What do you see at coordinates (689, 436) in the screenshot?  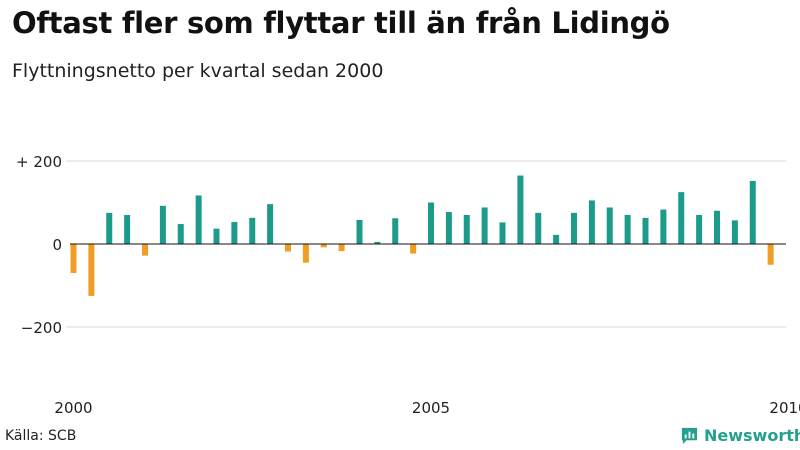 I see `bar-chart-speech-bubble-icon` at bounding box center [689, 436].